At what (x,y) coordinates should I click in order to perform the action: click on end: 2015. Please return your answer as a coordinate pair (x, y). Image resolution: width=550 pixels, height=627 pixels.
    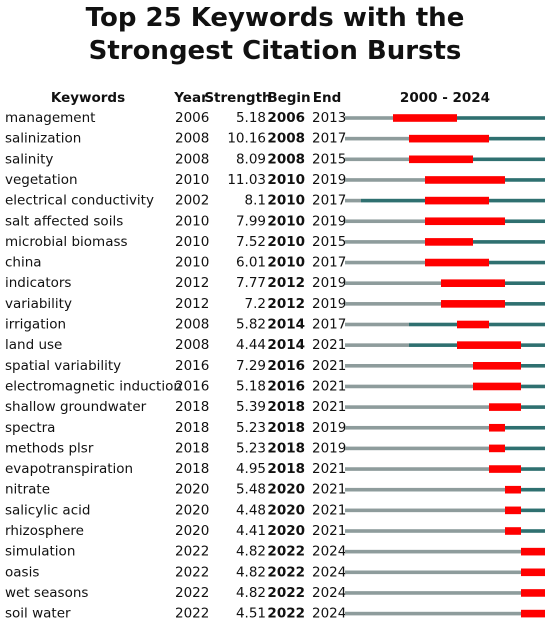
    Looking at the image, I should click on (329, 159).